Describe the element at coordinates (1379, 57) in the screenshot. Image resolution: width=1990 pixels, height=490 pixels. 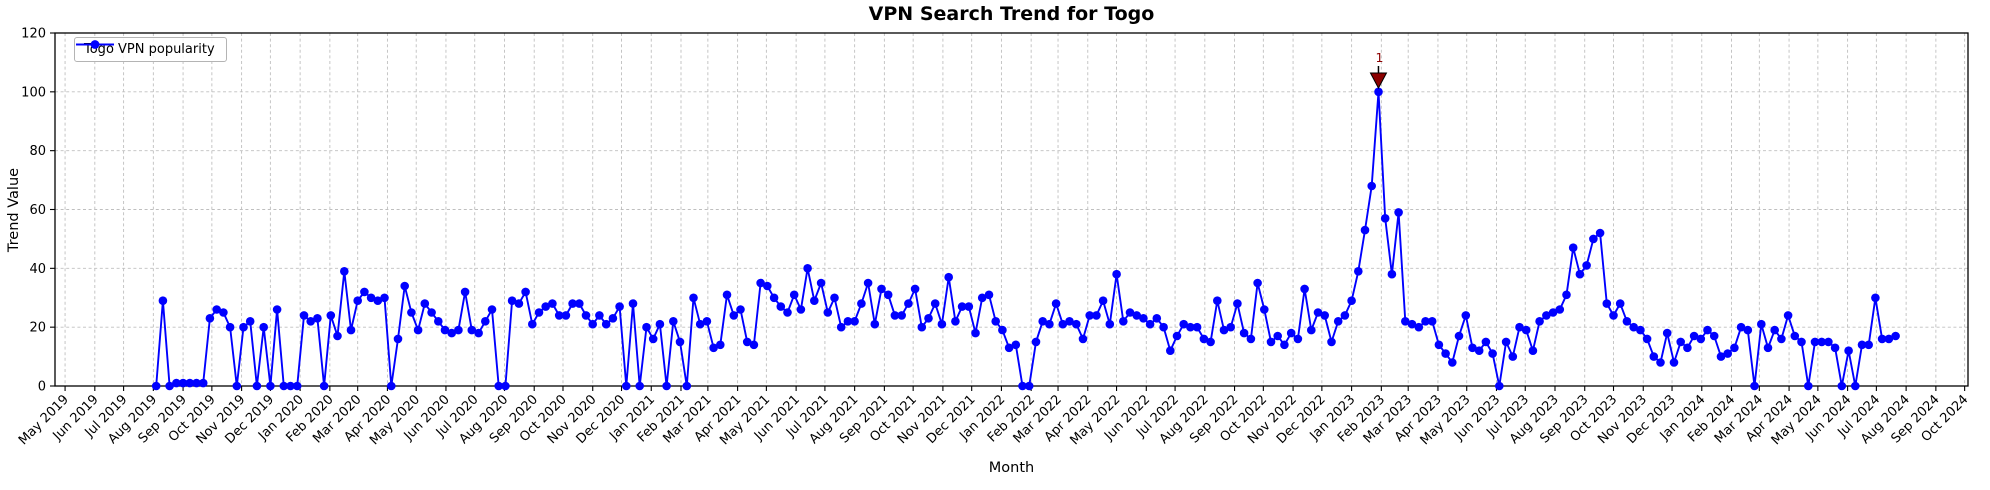
I see `peak-annotation-label: 1` at that location.